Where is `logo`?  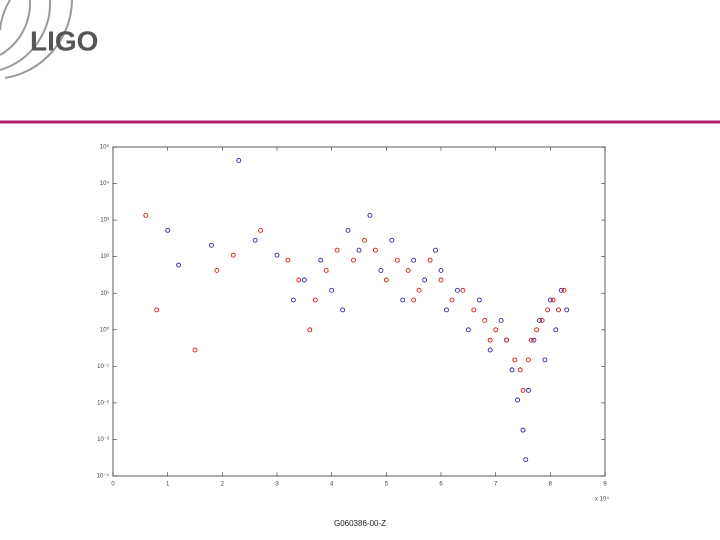
logo is located at coordinates (36, 39).